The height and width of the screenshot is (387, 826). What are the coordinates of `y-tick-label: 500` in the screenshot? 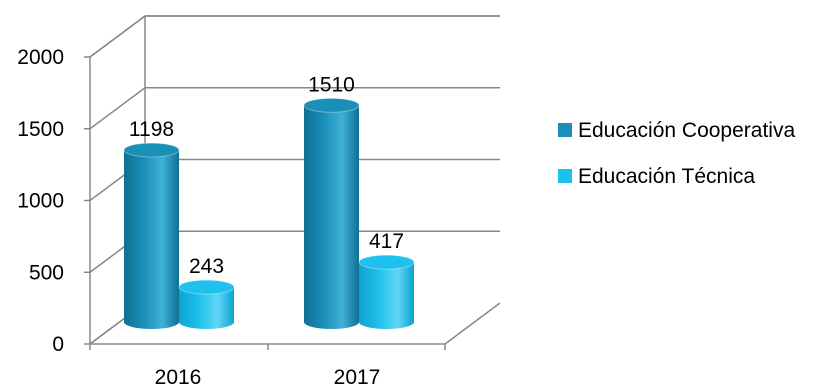 It's located at (46, 272).